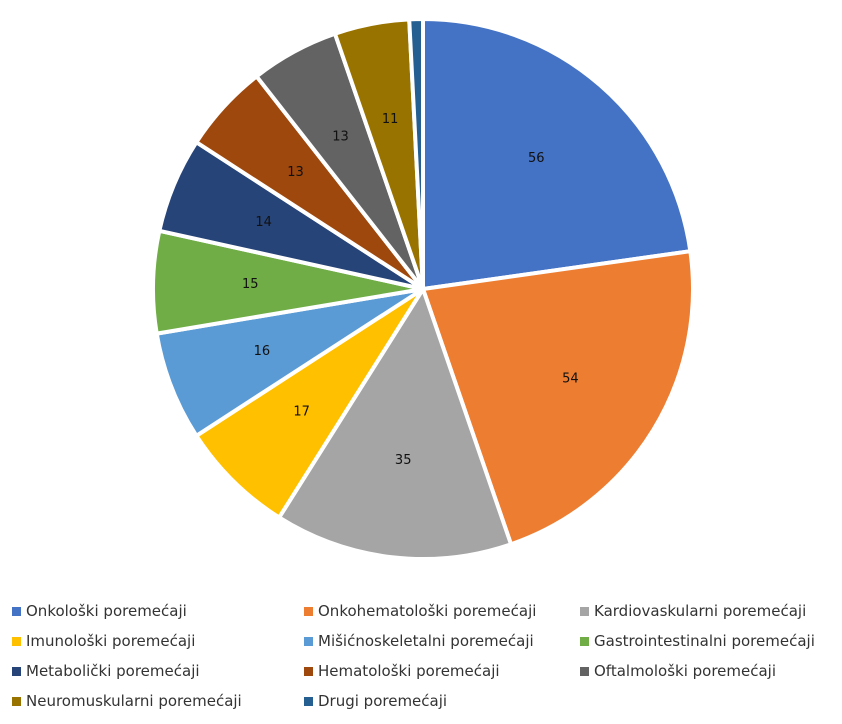 Image resolution: width=842 pixels, height=724 pixels. I want to click on legend-item-drugi: Drugi poremećaji, so click(442, 701).